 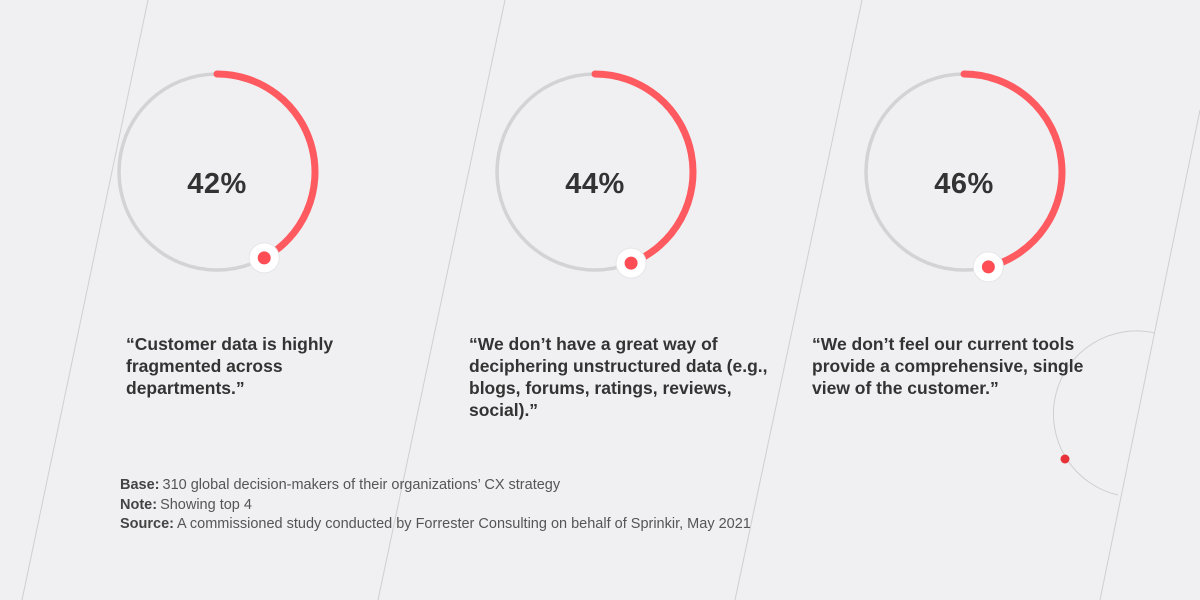 What do you see at coordinates (139, 504) in the screenshot?
I see `note-label: Note:` at bounding box center [139, 504].